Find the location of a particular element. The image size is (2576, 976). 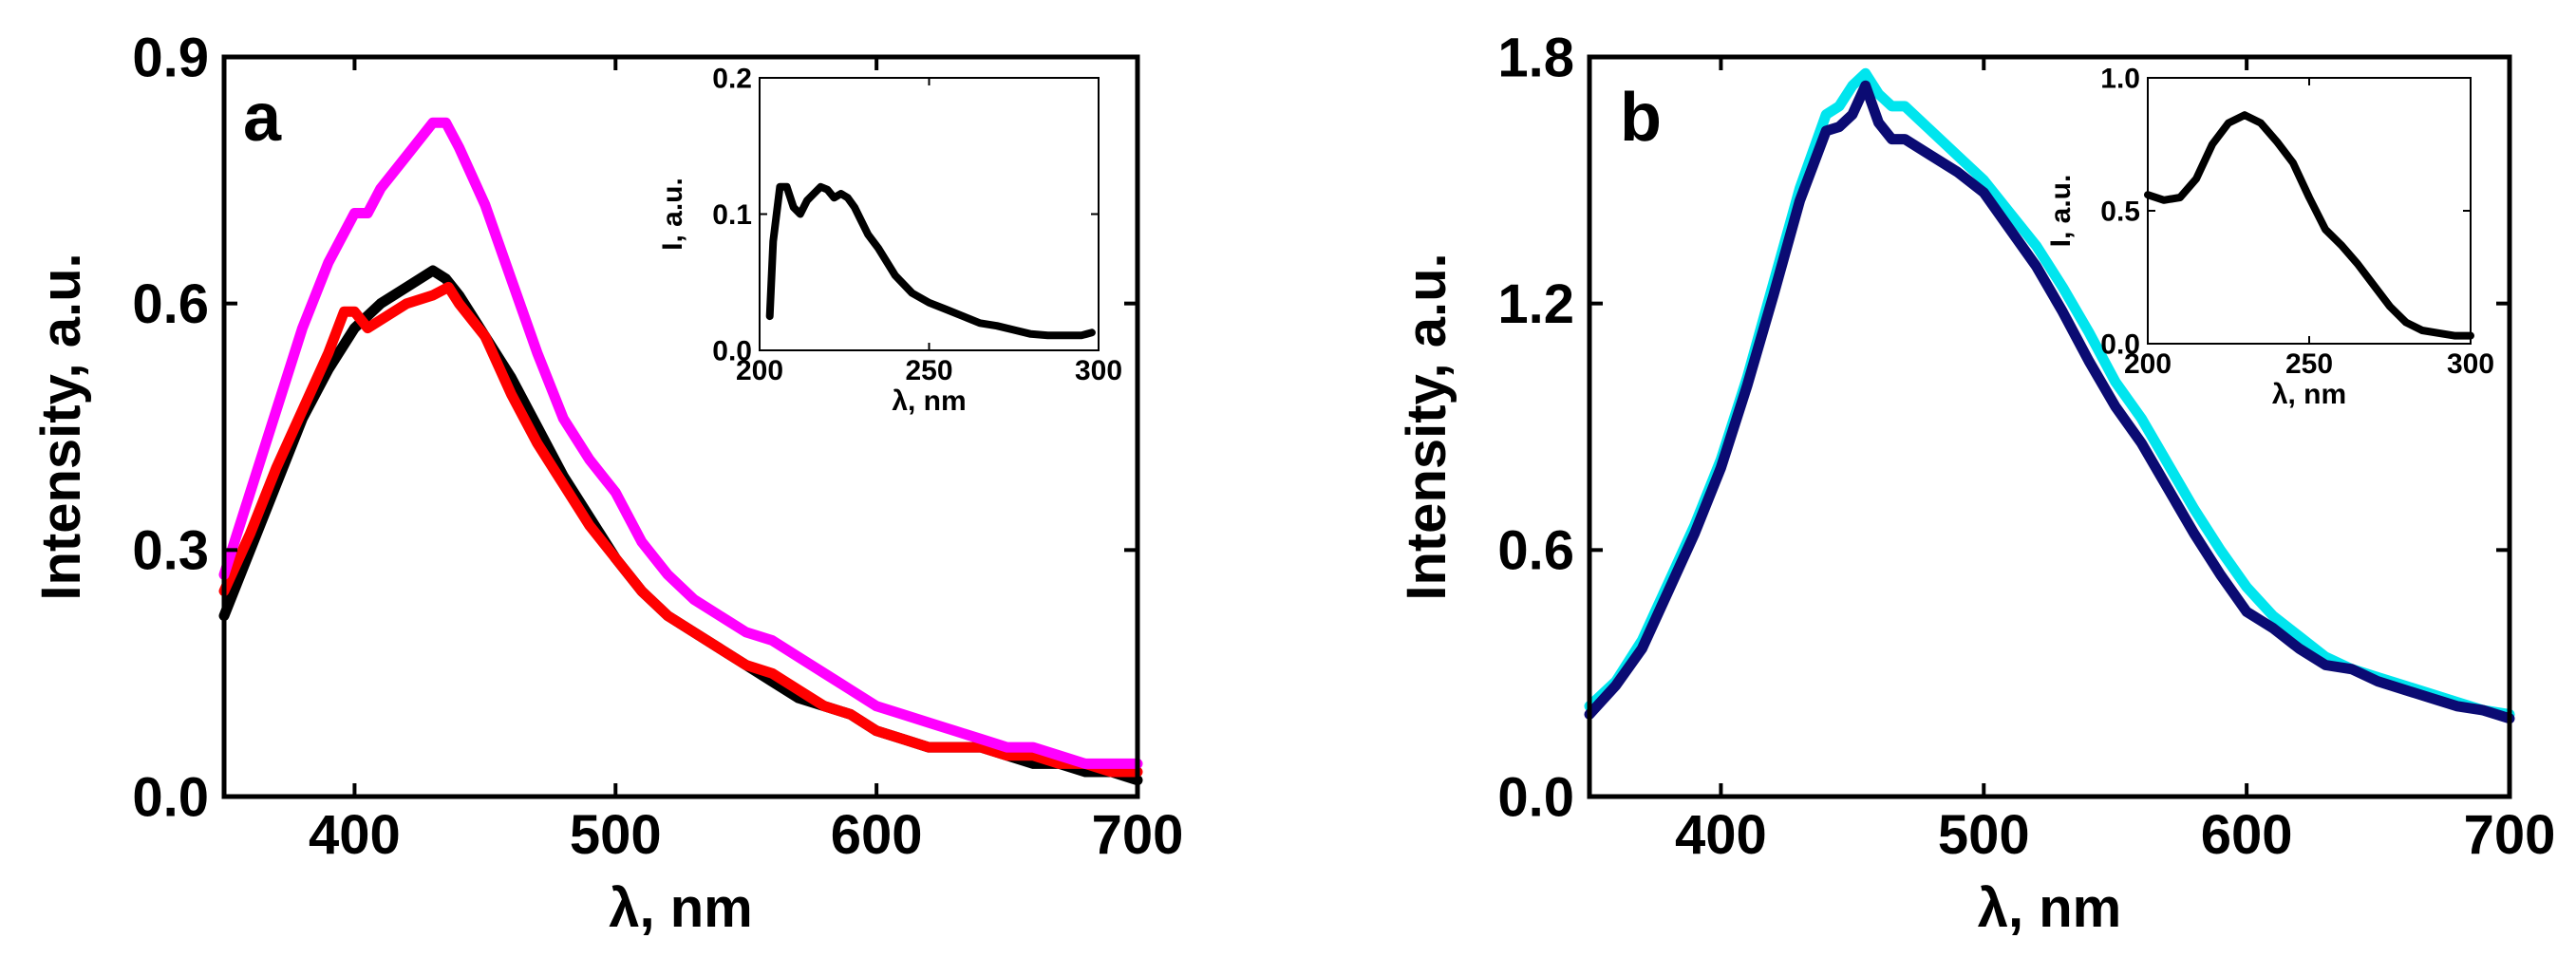

inset-y-tick-label: 0.1 is located at coordinates (732, 215).